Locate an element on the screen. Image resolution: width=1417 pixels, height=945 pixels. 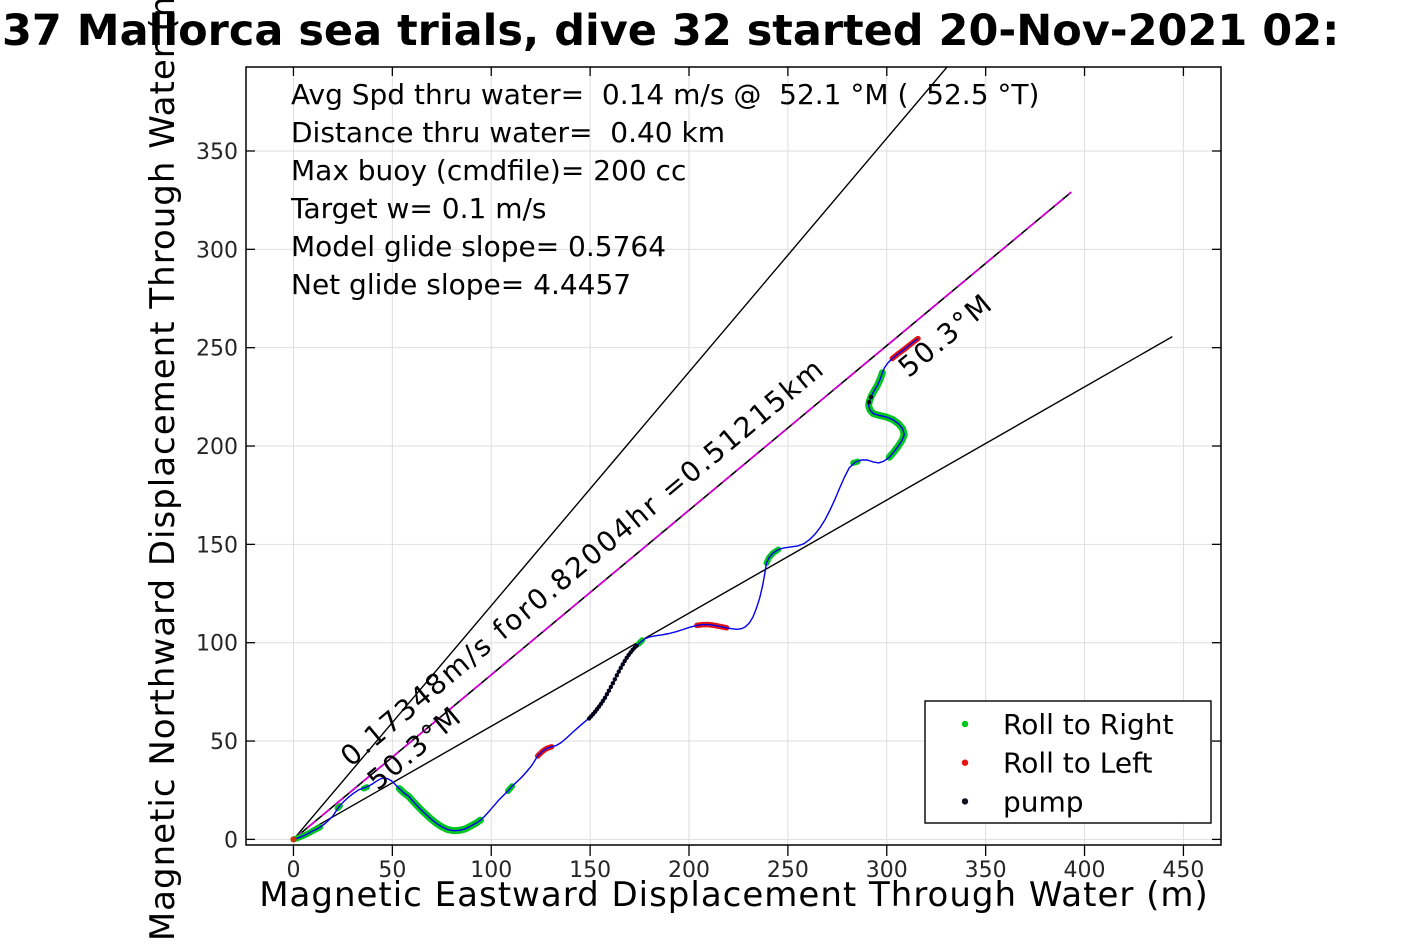
x-tick-label: 0 is located at coordinates (293, 870).